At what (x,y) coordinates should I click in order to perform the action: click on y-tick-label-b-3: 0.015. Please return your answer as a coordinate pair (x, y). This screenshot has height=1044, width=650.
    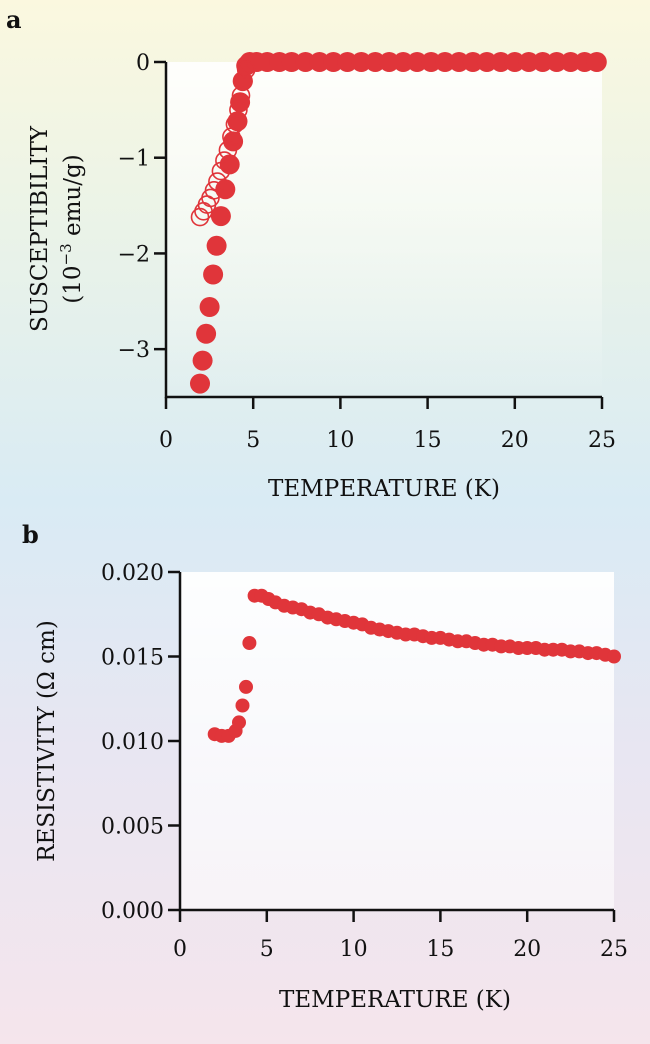
    Looking at the image, I should click on (132, 658).